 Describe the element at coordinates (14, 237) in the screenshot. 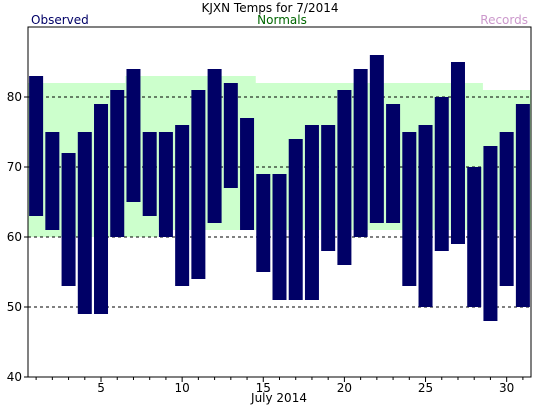

I see `y-tick-label-60: 60` at that location.